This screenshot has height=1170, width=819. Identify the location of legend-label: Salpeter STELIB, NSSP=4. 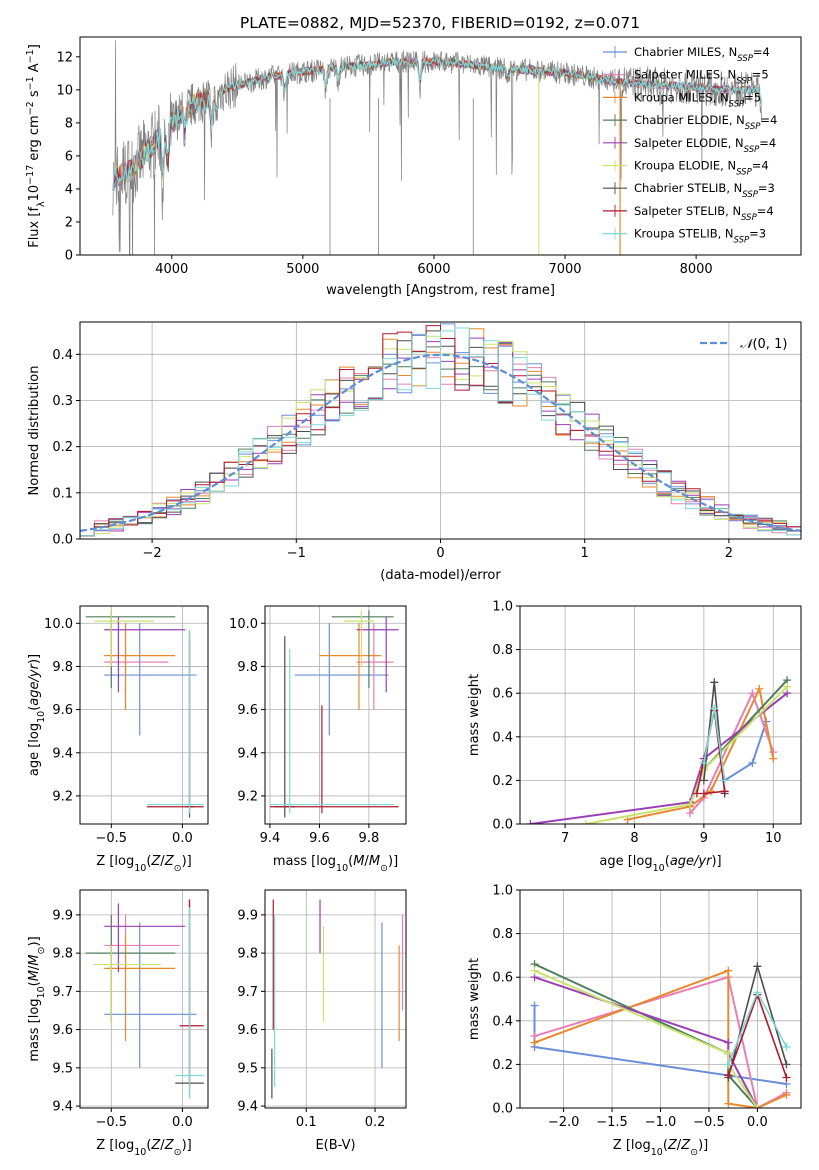
(704, 213).